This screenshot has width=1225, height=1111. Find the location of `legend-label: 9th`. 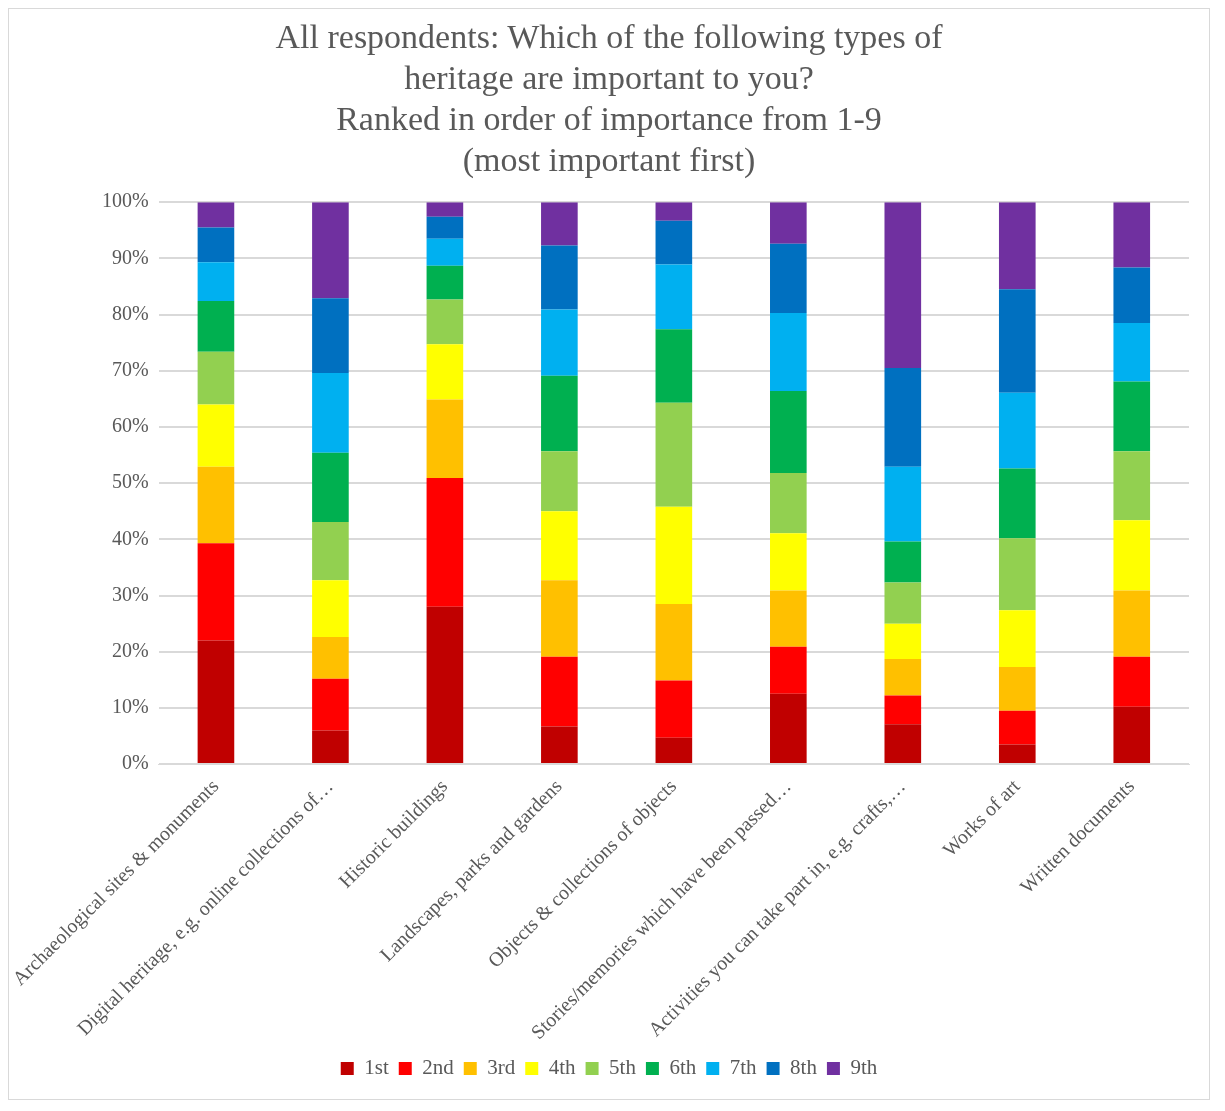

legend-label: 9th is located at coordinates (864, 1067).